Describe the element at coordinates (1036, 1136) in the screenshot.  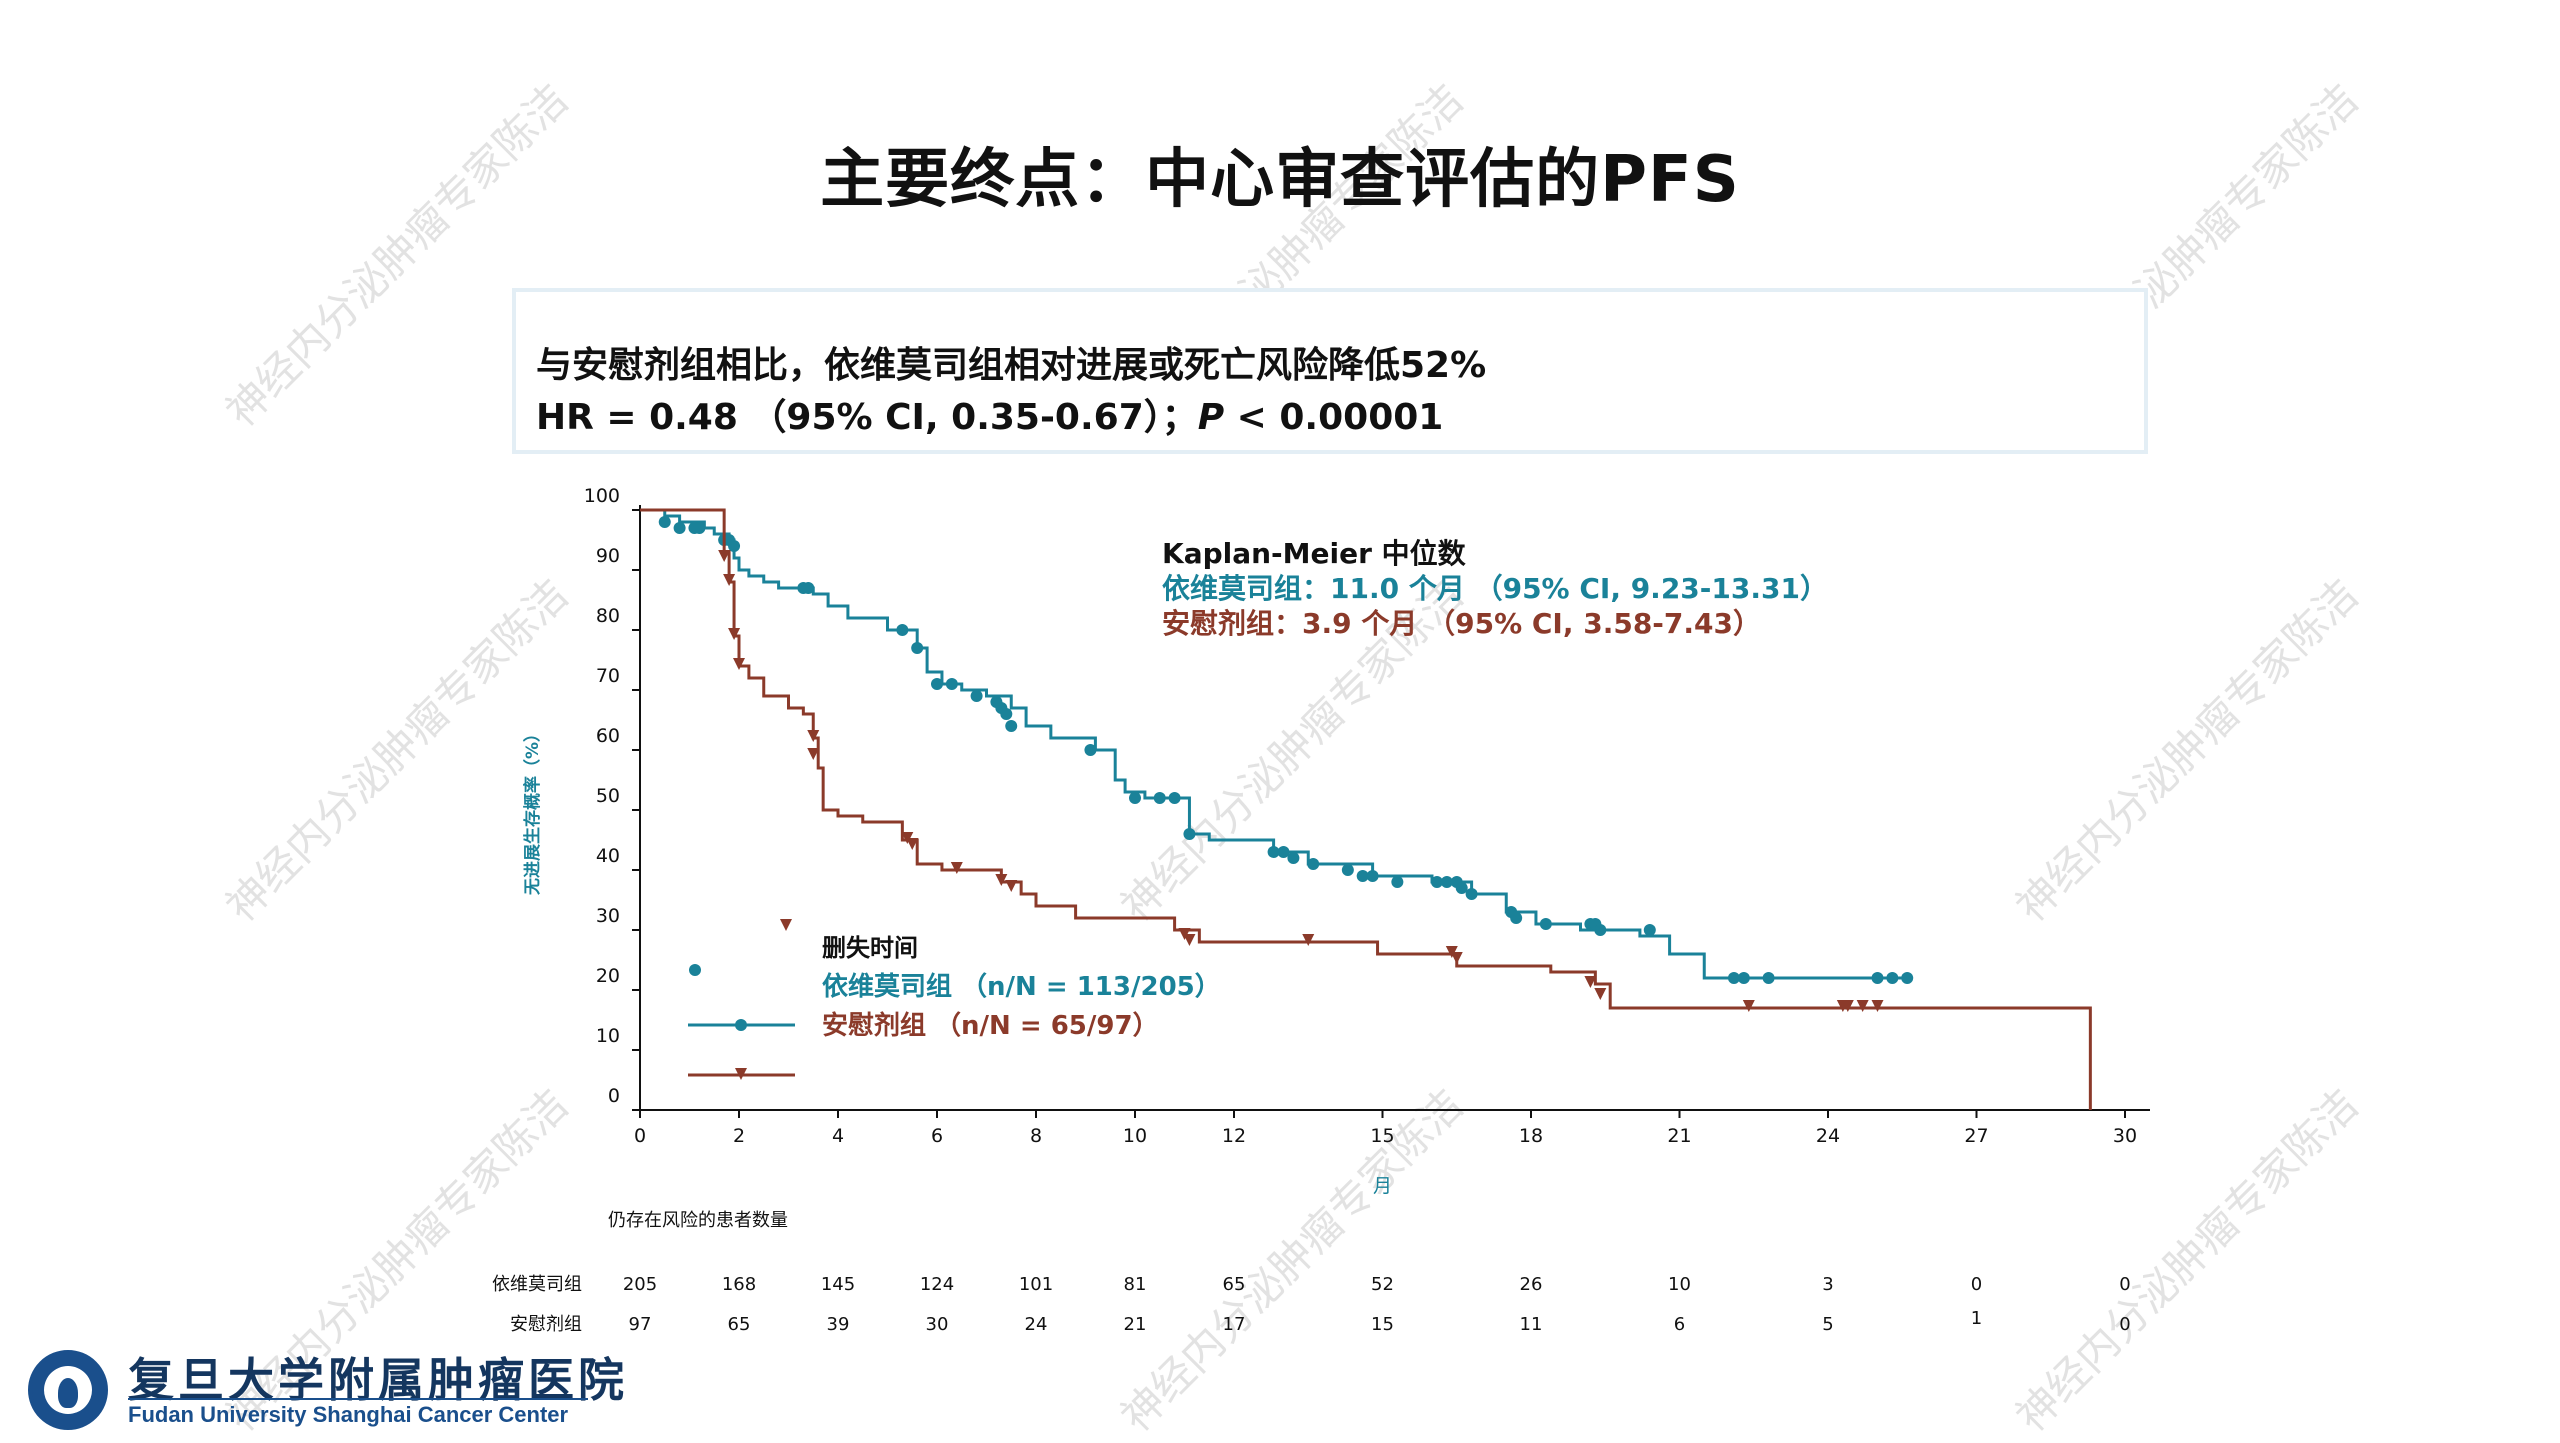
I see `x-tick-label: 8` at that location.